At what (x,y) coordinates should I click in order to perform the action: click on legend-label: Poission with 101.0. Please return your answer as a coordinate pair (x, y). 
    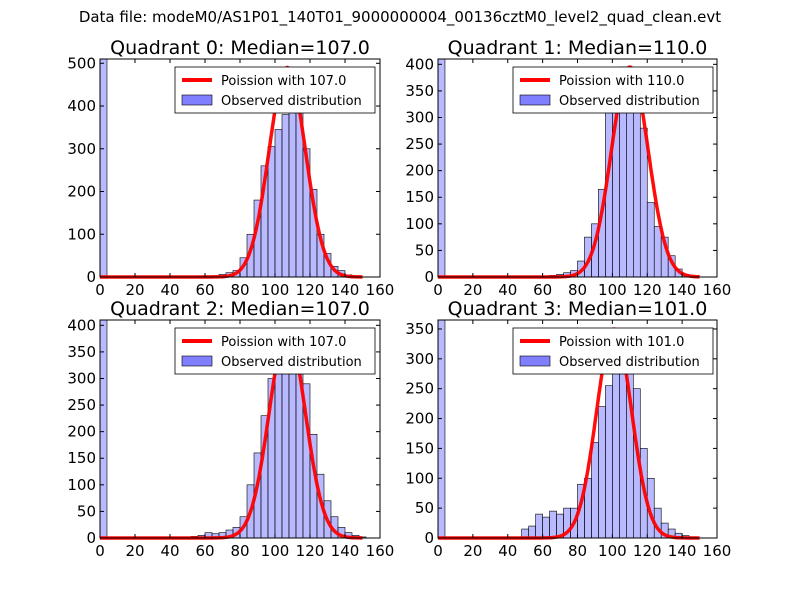
    Looking at the image, I should click on (621, 342).